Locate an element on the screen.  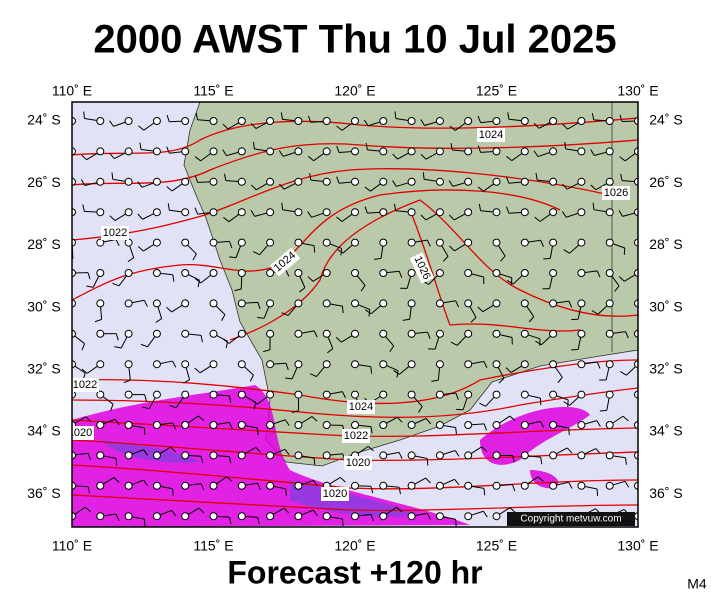
lon-label-bottom: 125˚ E is located at coordinates (496, 546).